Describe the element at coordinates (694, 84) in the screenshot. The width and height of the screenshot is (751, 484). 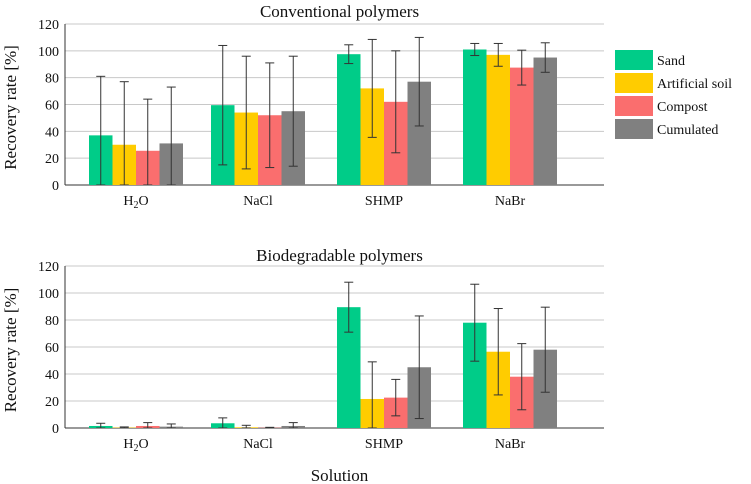
I see `legend-label-artificial-soil: Artificial soil` at that location.